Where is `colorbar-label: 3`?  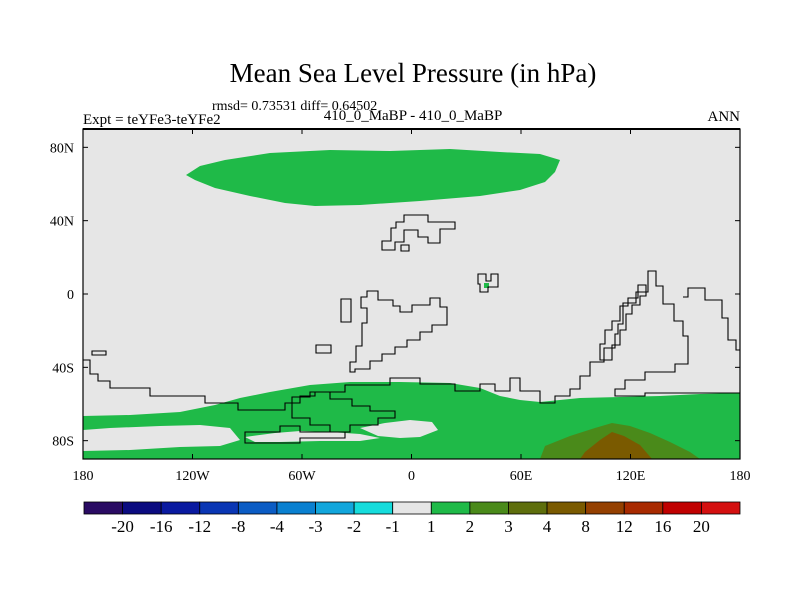
colorbar-label: 3 is located at coordinates (508, 526).